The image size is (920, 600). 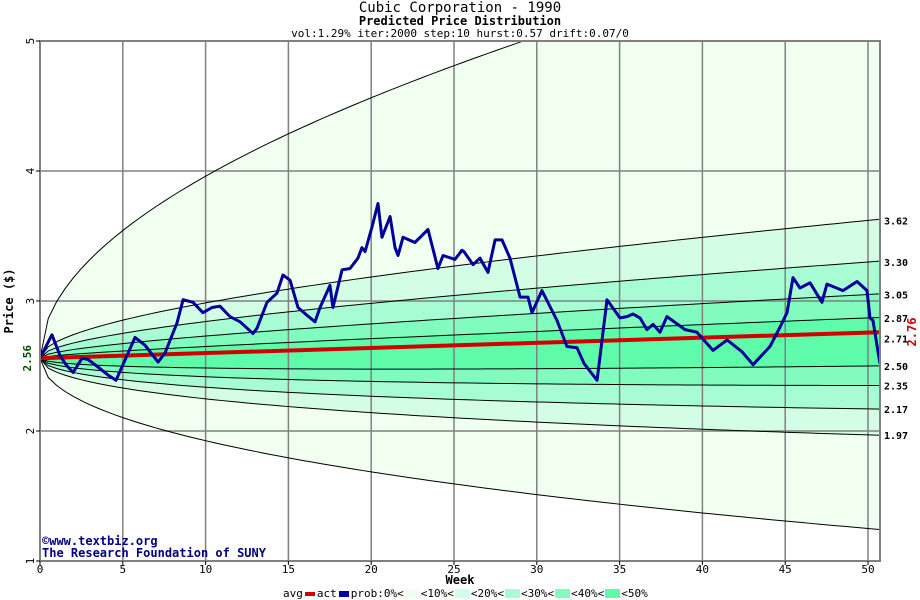 I want to click on y-tick-label: 4, so click(x=30, y=170).